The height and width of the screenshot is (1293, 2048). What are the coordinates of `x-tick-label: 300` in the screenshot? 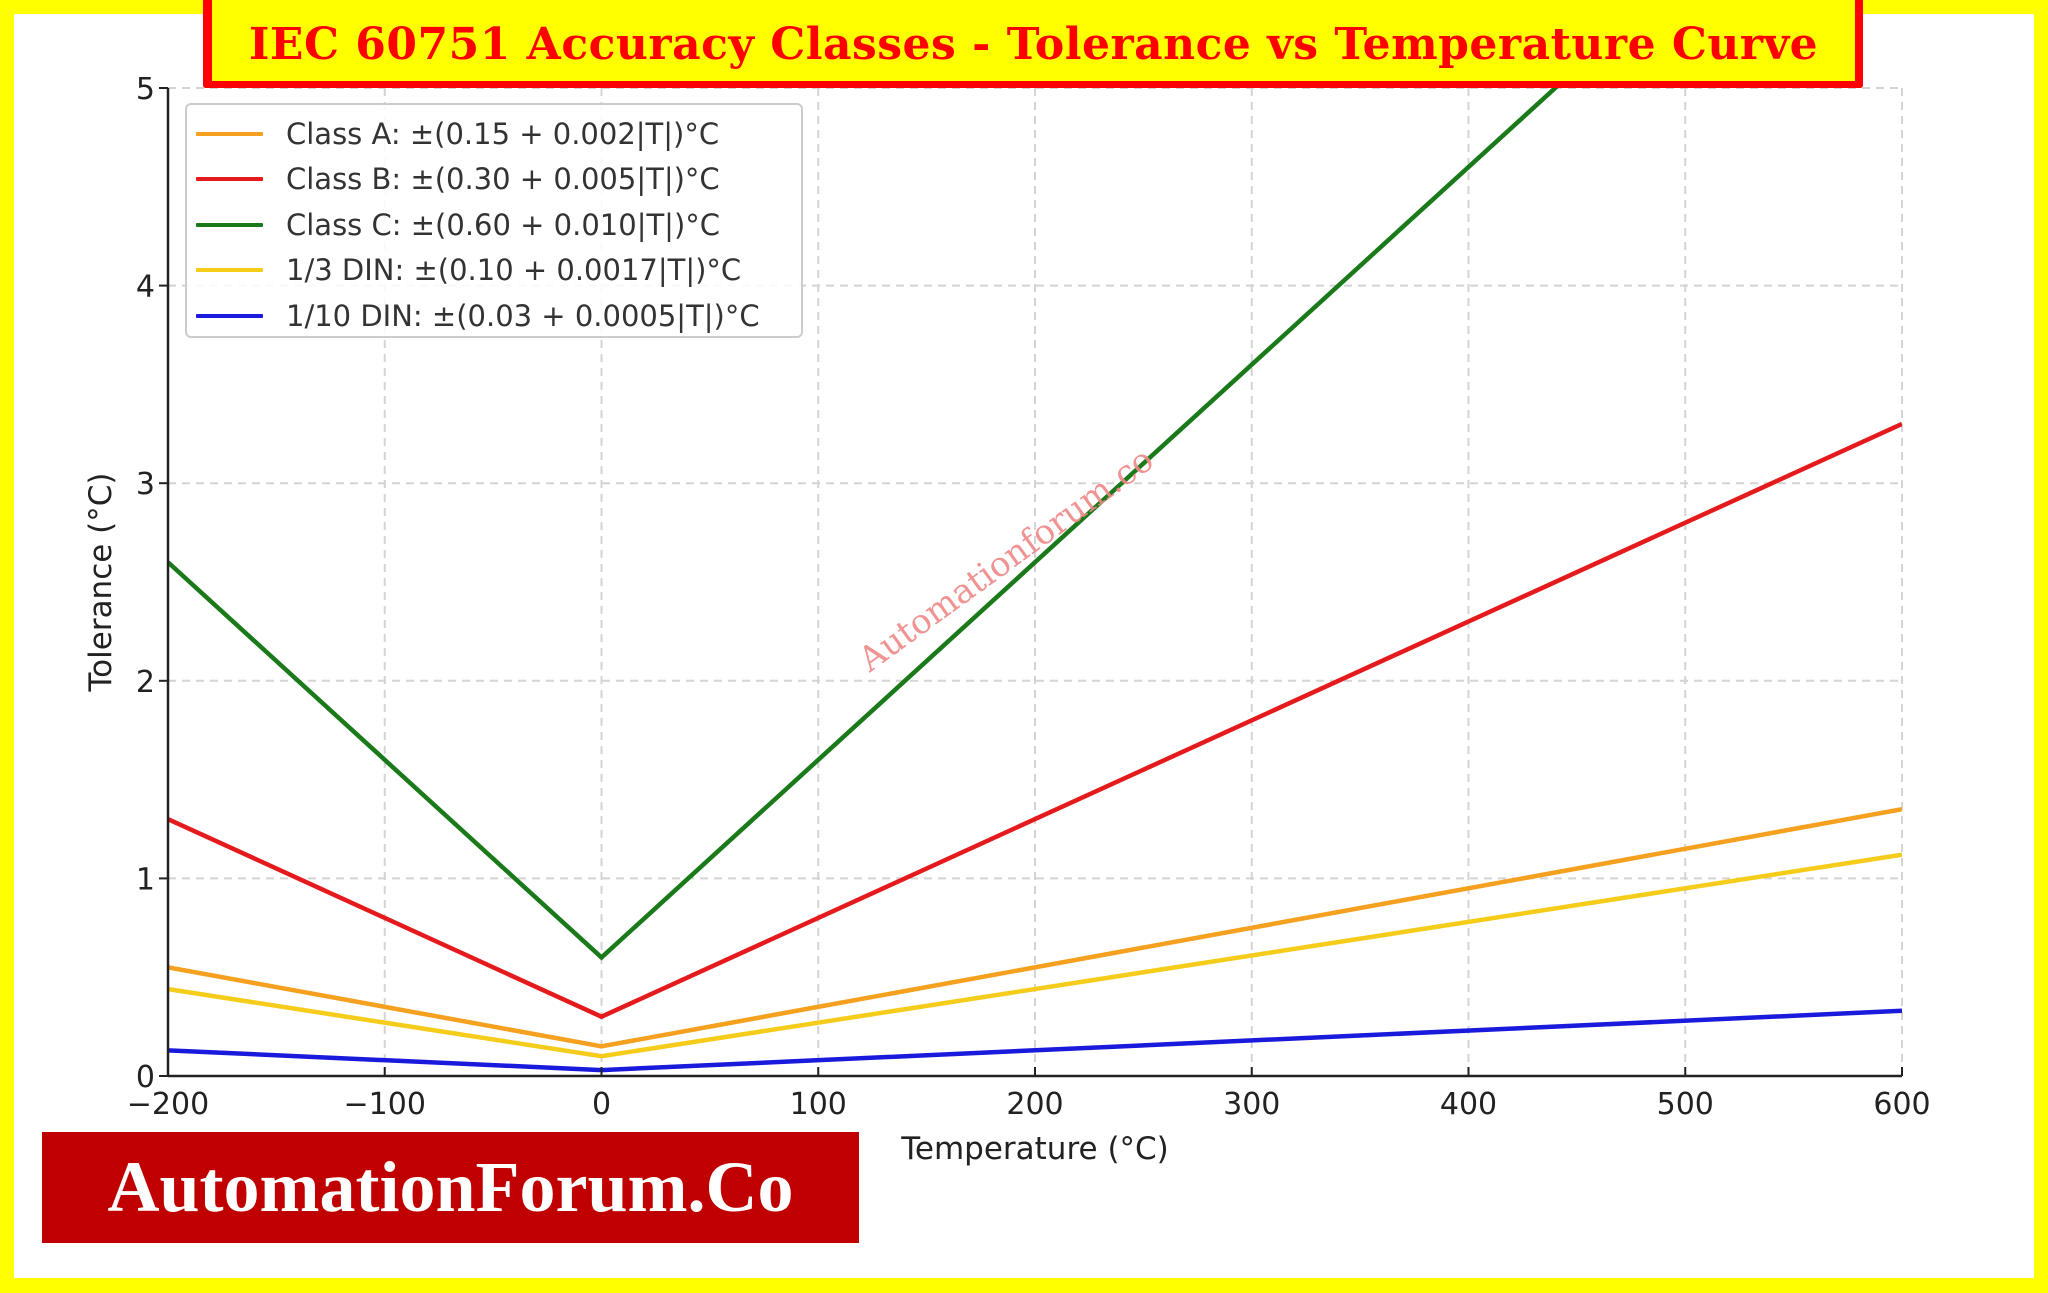 It's located at (1251, 1104).